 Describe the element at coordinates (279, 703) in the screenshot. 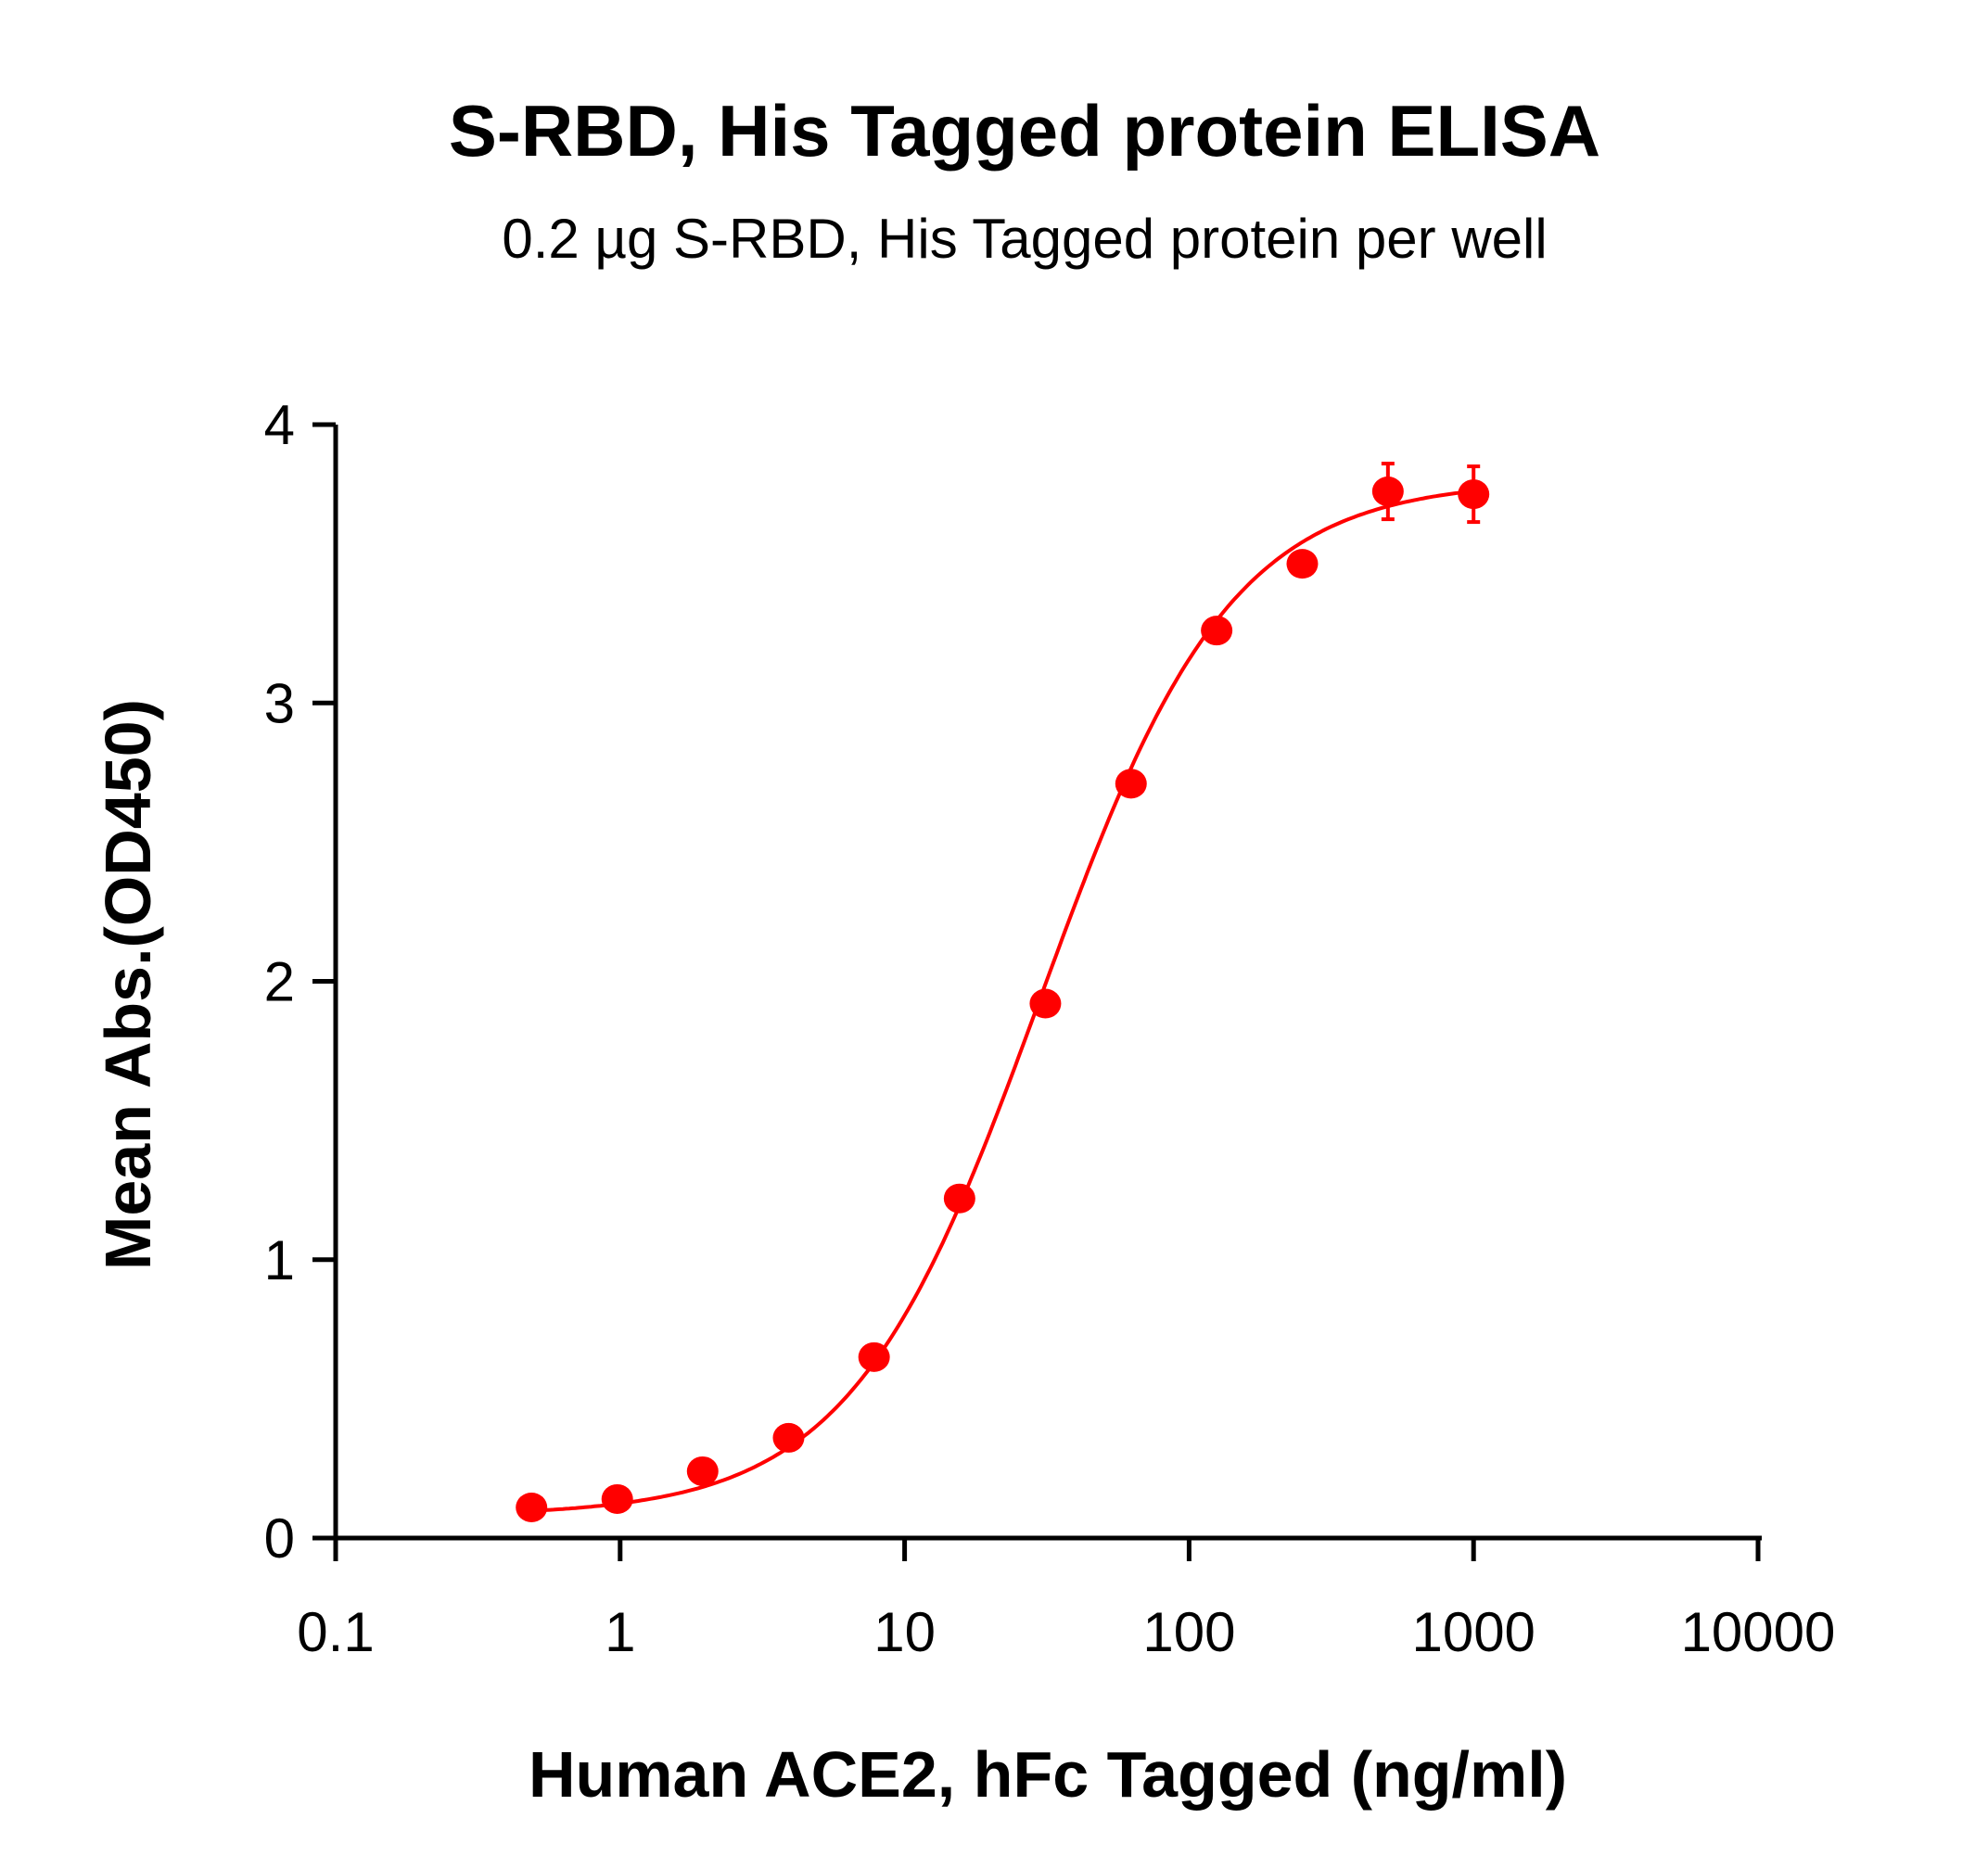

I see `y-tick-label: 3` at that location.